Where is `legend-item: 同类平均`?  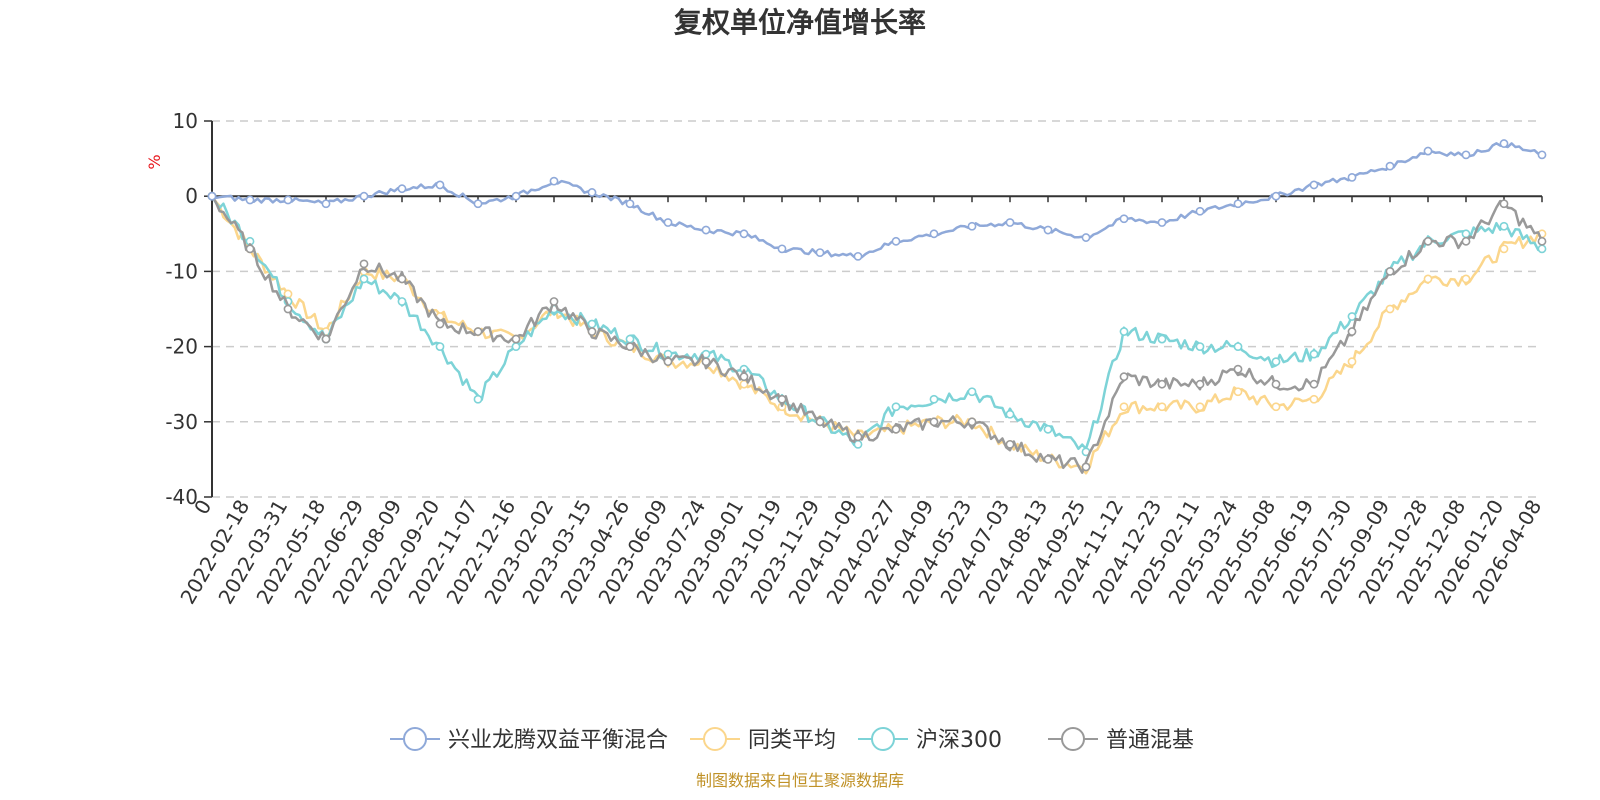
legend-item: 同类平均 is located at coordinates (763, 740).